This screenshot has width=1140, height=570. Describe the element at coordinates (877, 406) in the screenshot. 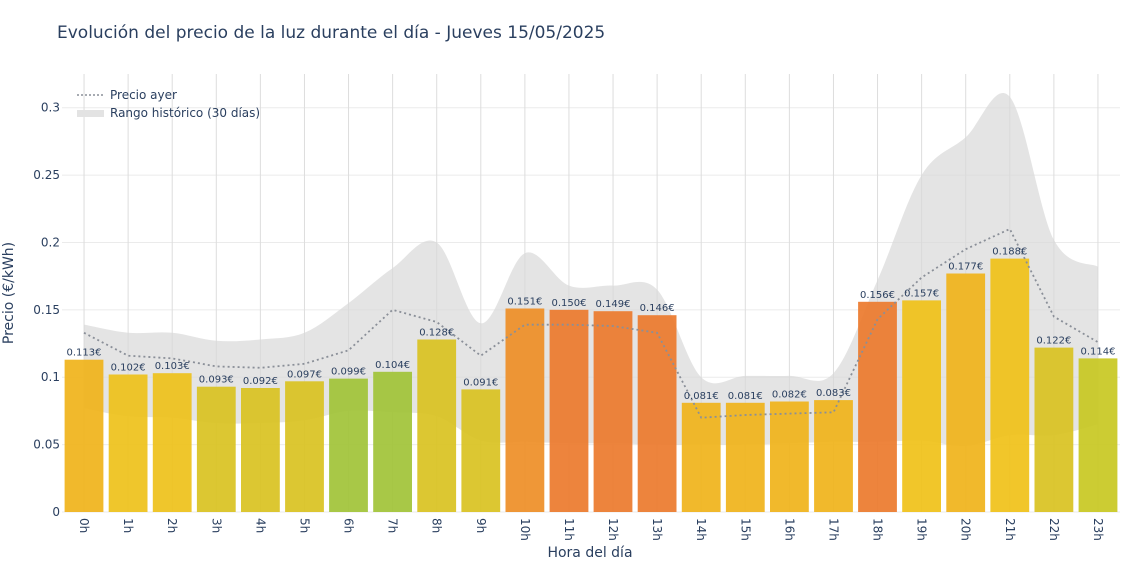

I see `bar-18h` at that location.